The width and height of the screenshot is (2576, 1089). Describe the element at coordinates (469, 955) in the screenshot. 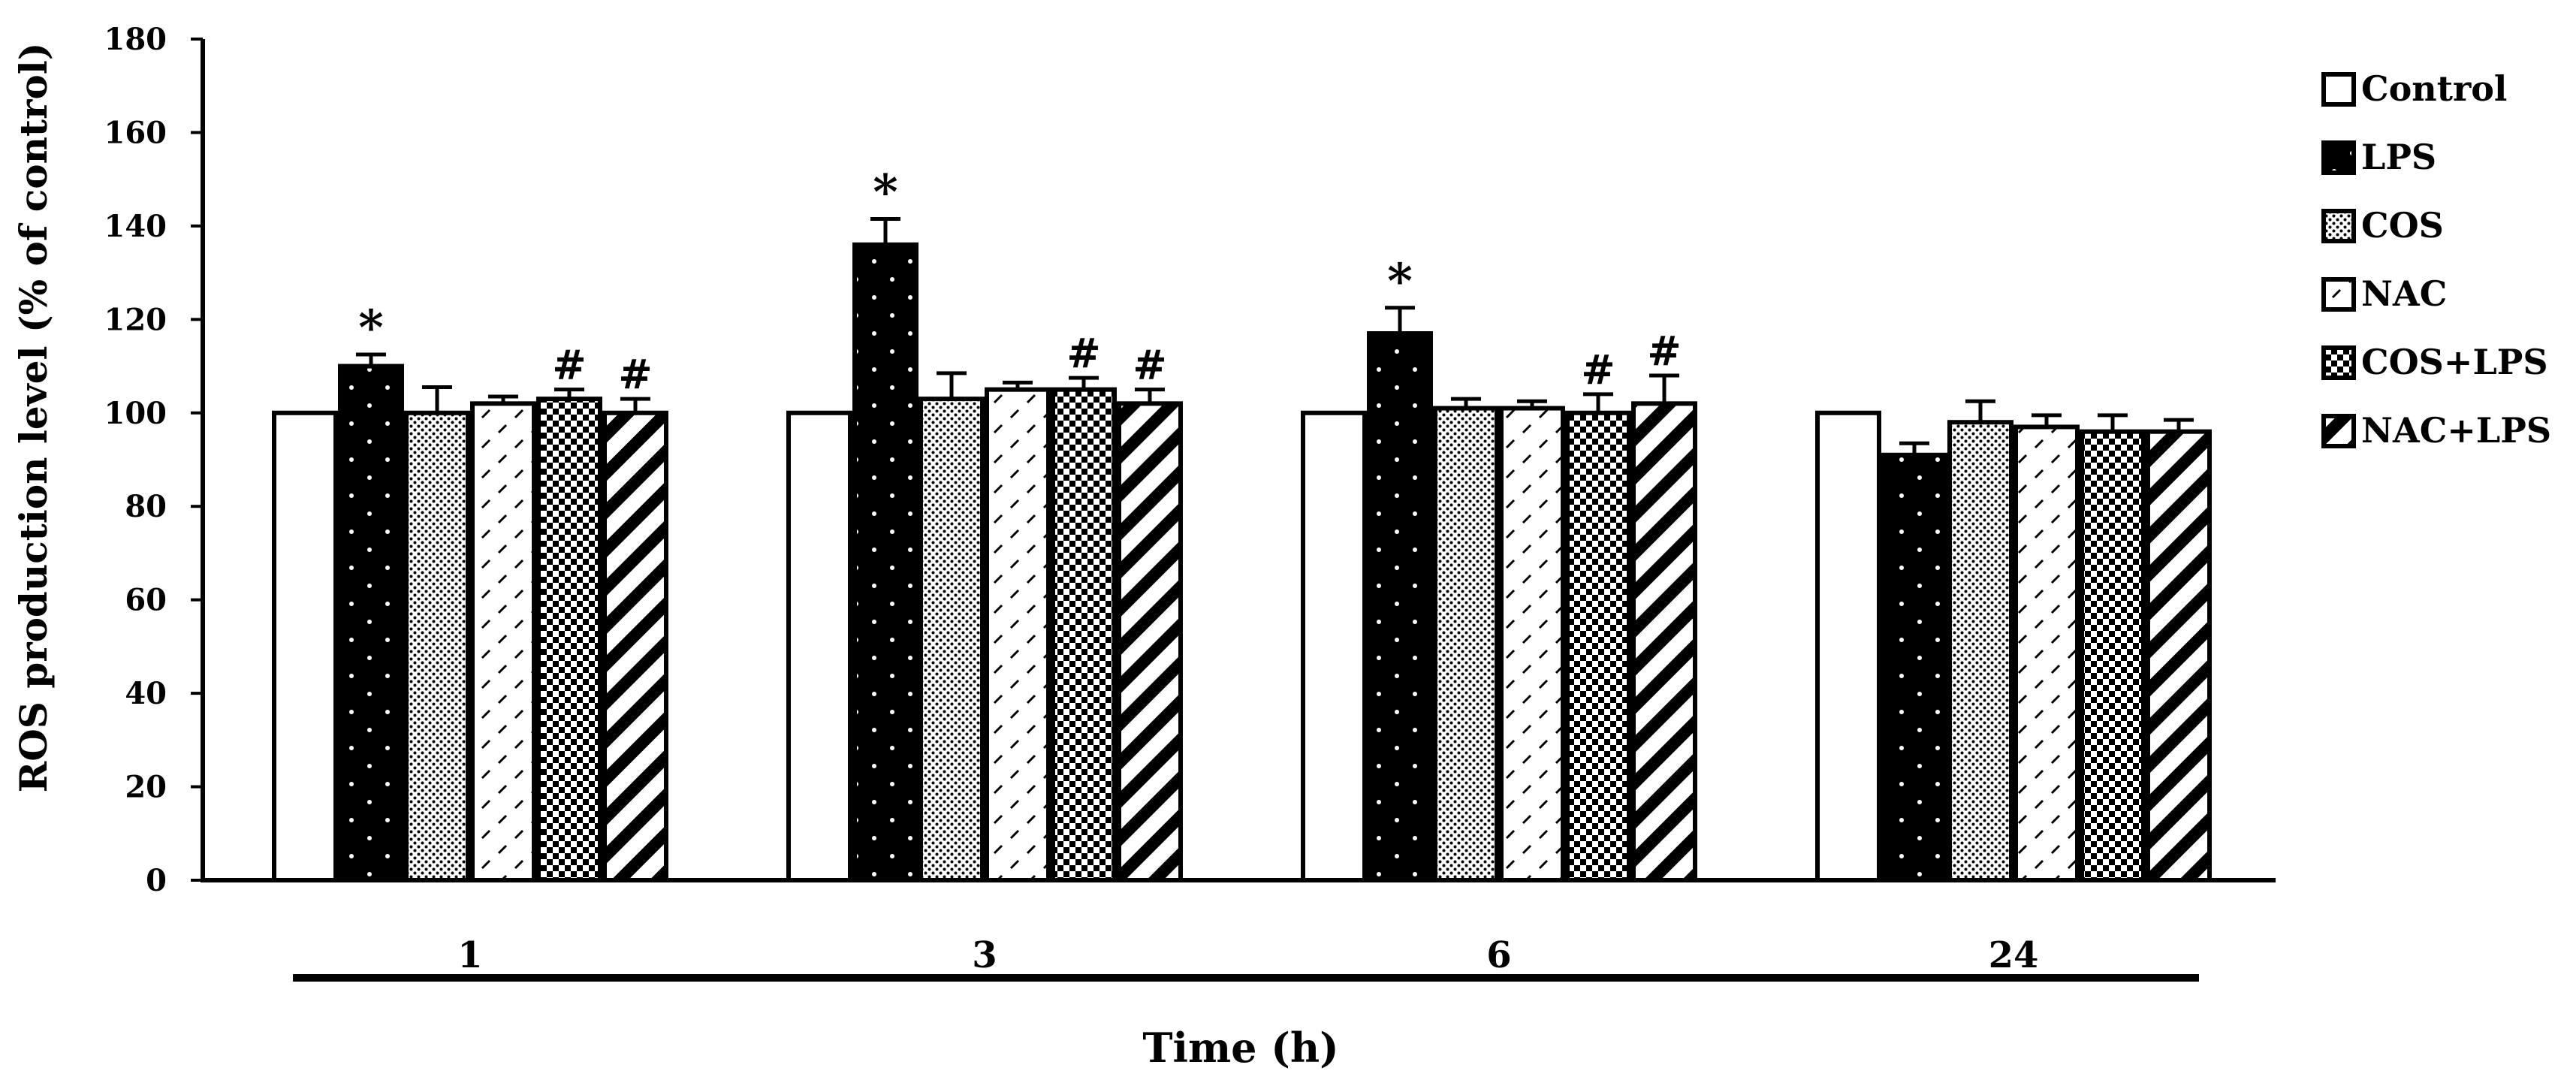

I see `x-tick-label: 1` at that location.